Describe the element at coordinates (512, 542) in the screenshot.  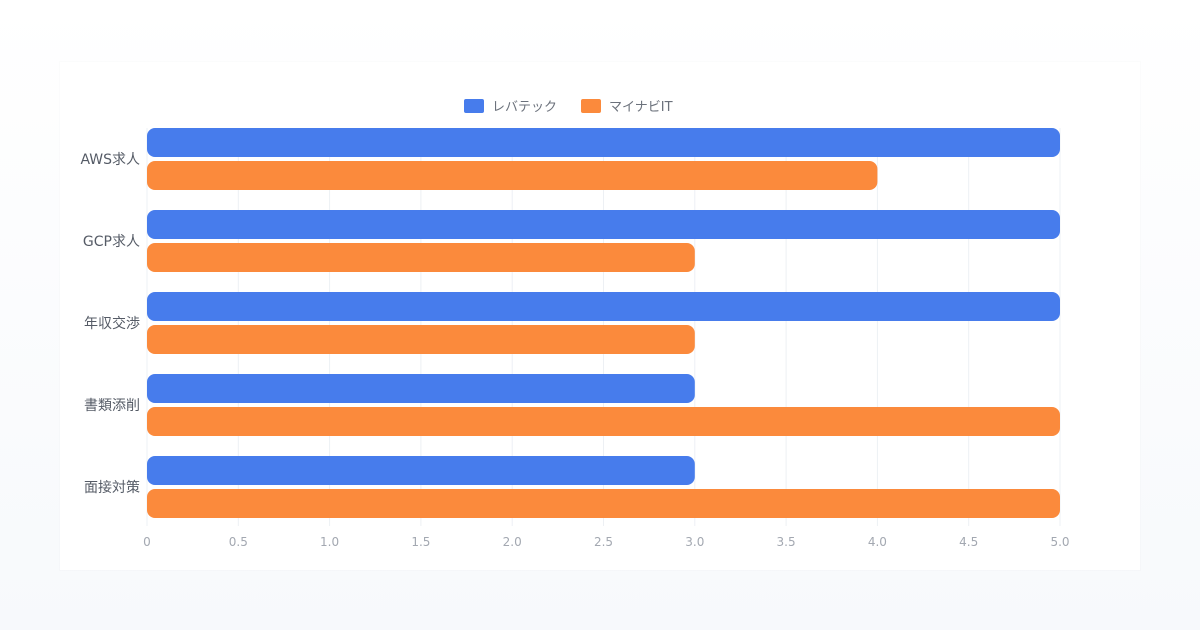
I see `x-axis-tick-label: 2.0` at that location.